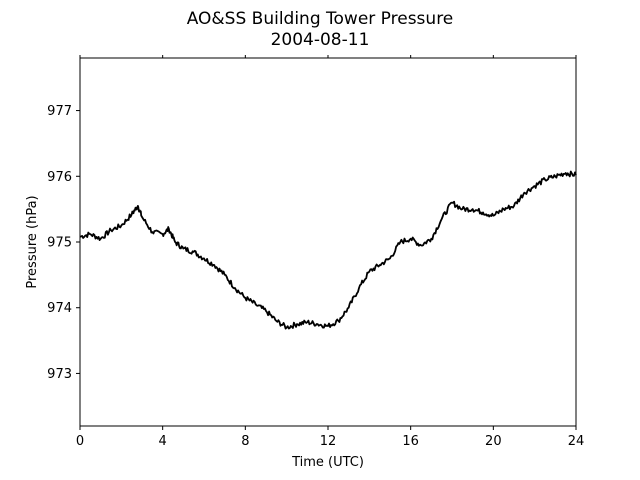 This screenshot has height=480, width=640. What do you see at coordinates (493, 441) in the screenshot?
I see `x-tick-label: 20` at bounding box center [493, 441].